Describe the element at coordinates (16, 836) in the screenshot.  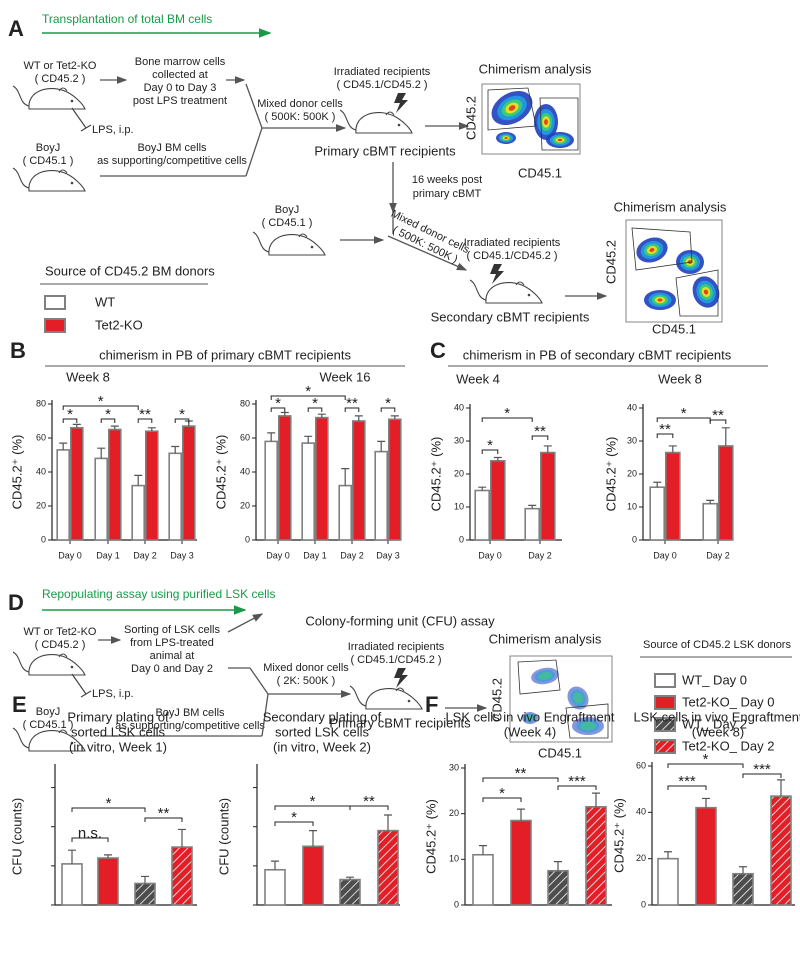
I see `label: CFU (counts)` at that location.